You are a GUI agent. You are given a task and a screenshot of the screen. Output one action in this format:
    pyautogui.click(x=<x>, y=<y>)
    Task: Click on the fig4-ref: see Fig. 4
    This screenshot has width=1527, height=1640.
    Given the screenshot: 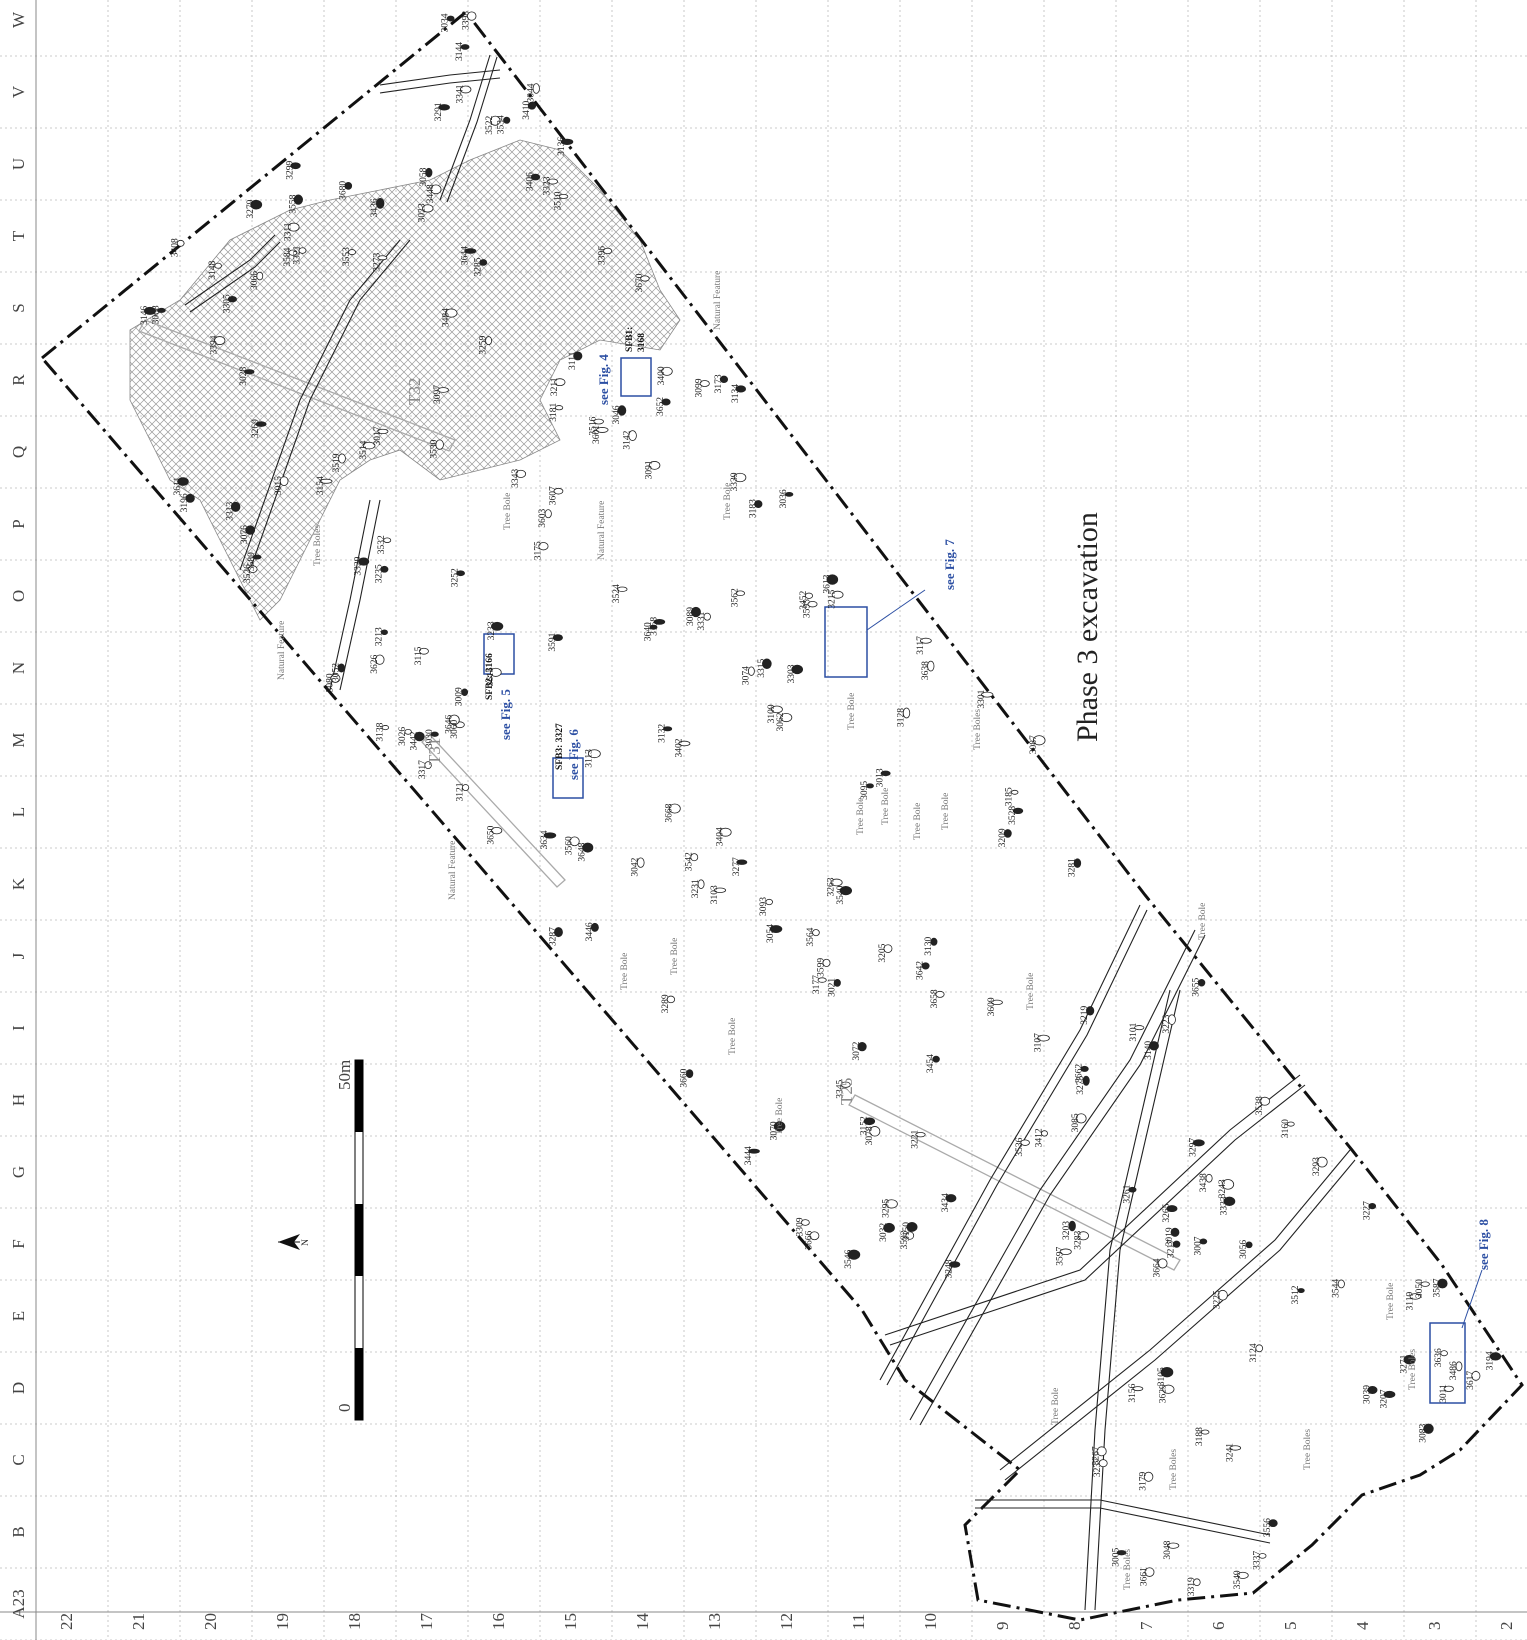 What is the action you would take?
    pyautogui.click(x=603, y=379)
    